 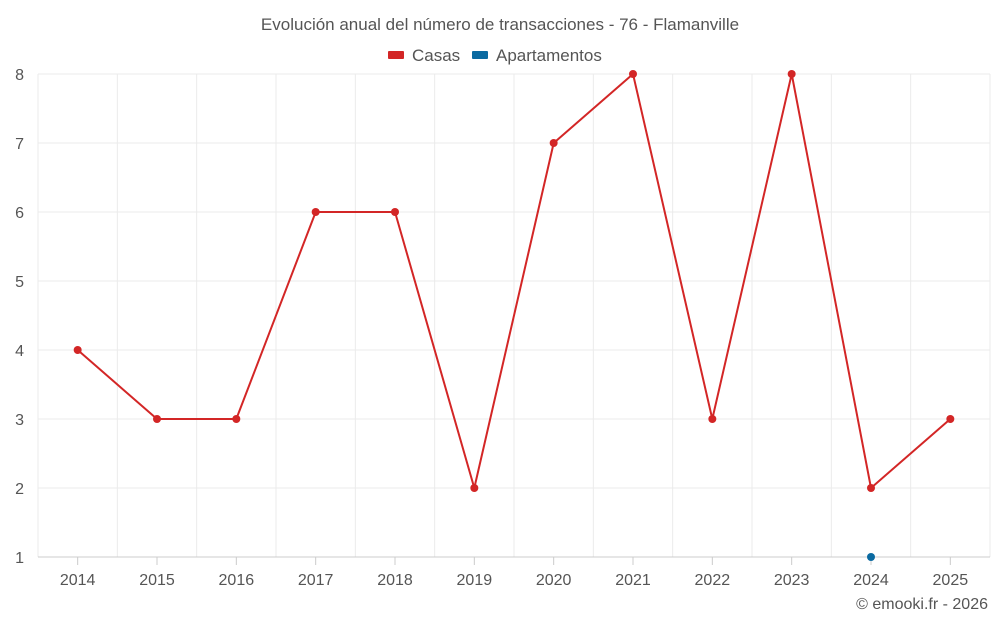 I want to click on x-tick-label: 2024, so click(x=871, y=580).